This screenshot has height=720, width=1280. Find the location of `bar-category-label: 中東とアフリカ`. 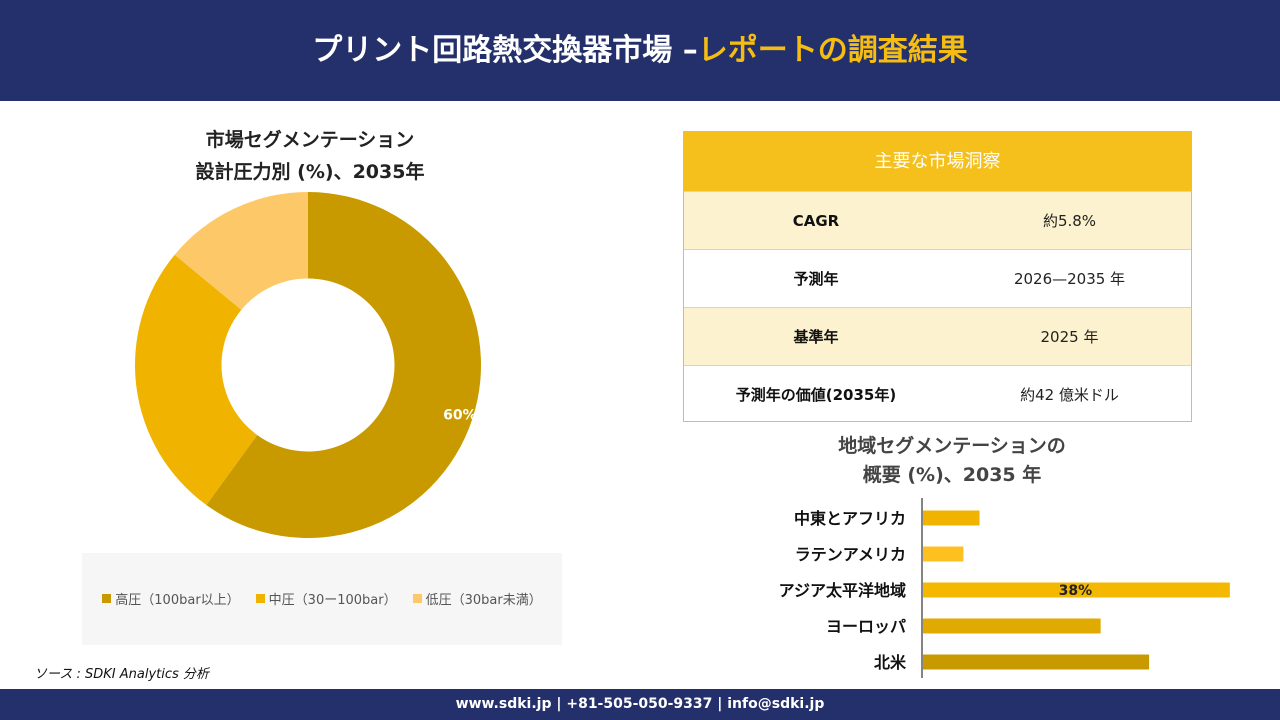

bar-category-label: 中東とアフリカ is located at coordinates (850, 518).